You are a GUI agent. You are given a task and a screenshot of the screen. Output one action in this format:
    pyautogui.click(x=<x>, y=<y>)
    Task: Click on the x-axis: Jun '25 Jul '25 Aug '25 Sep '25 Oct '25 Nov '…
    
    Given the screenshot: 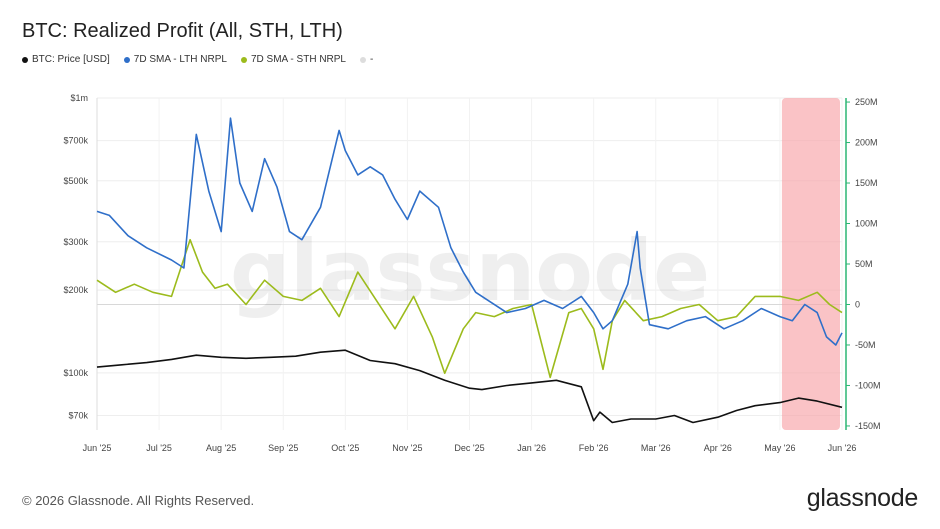 What is the action you would take?
    pyautogui.click(x=470, y=448)
    